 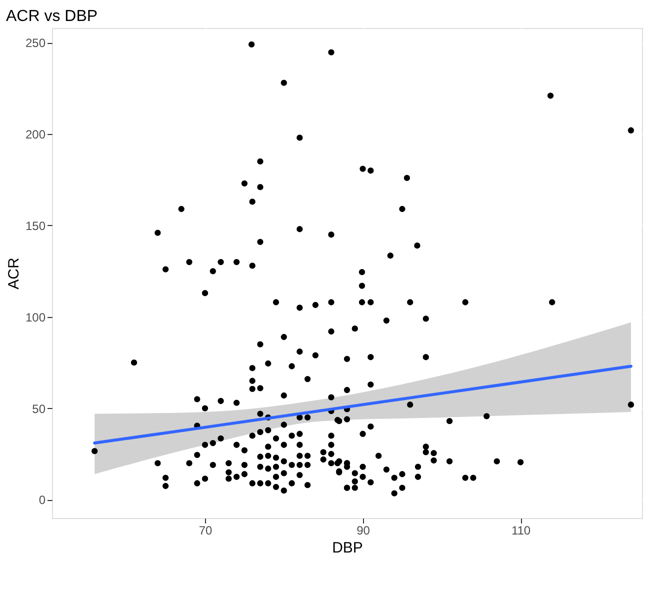 I want to click on y-tick-label: 0, so click(x=42, y=500).